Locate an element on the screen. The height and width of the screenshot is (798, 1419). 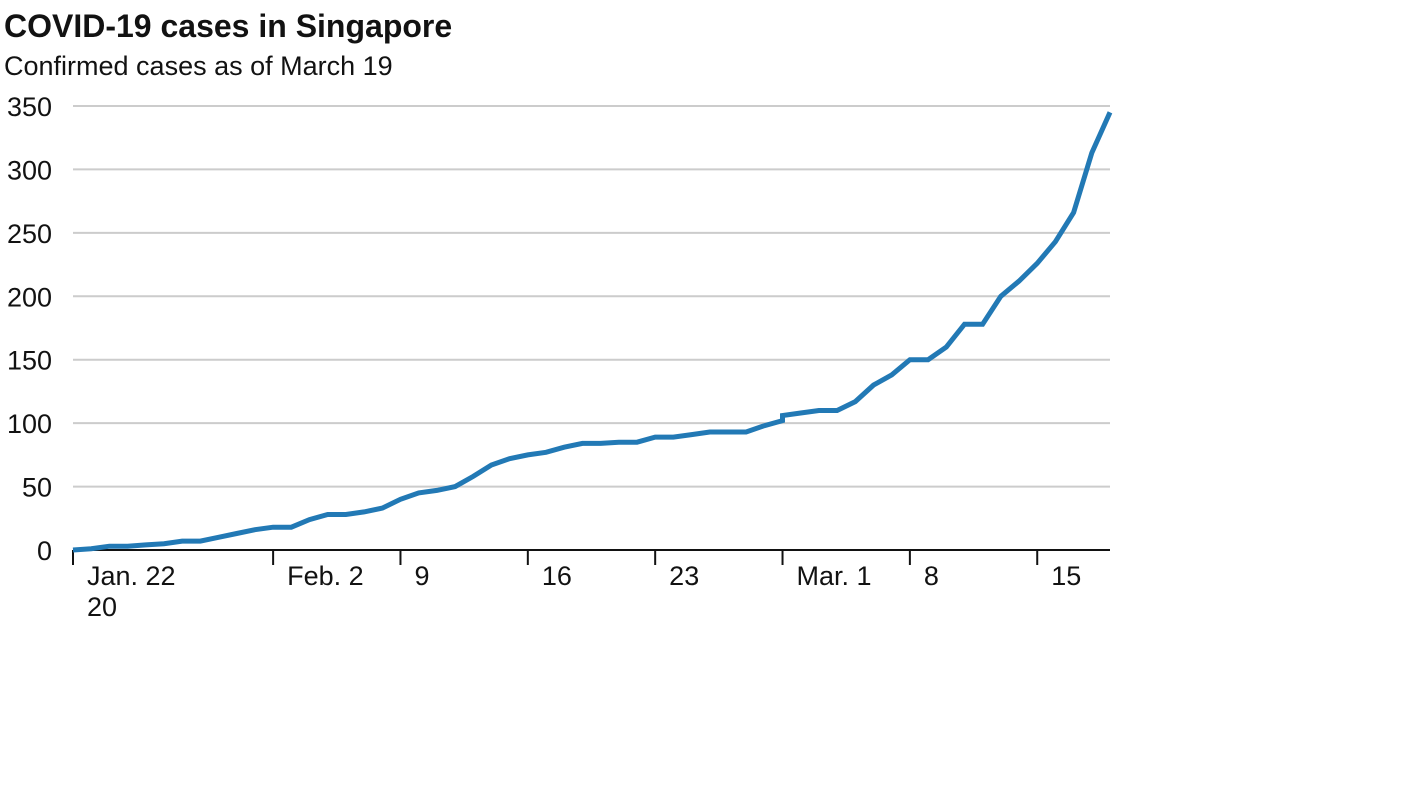
y-tick-label: 300 is located at coordinates (29, 170).